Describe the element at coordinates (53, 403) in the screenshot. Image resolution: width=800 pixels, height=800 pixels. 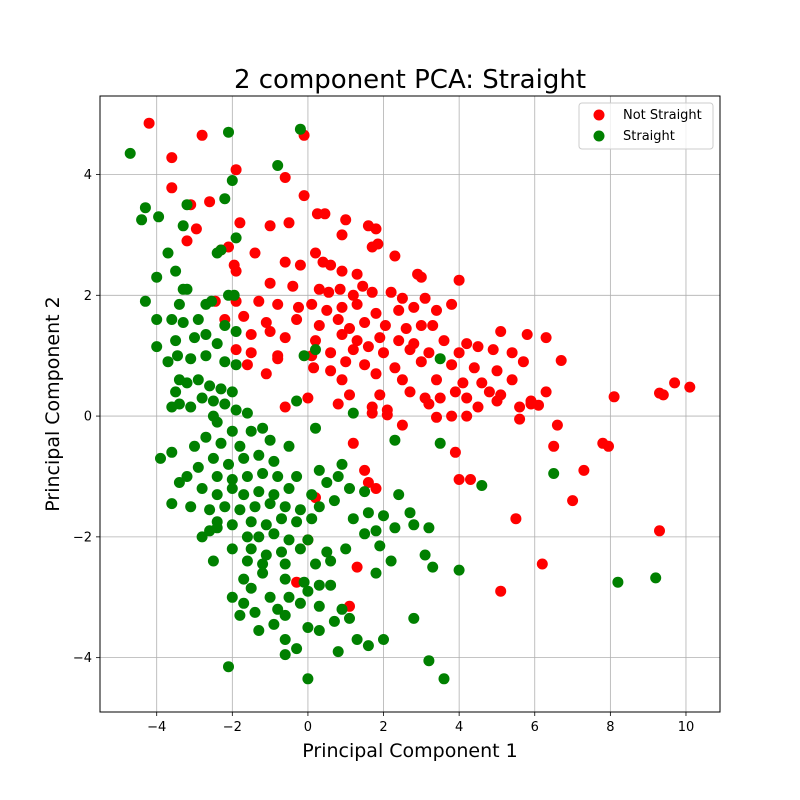
I see `y-axis-label: Principal Component 2` at that location.